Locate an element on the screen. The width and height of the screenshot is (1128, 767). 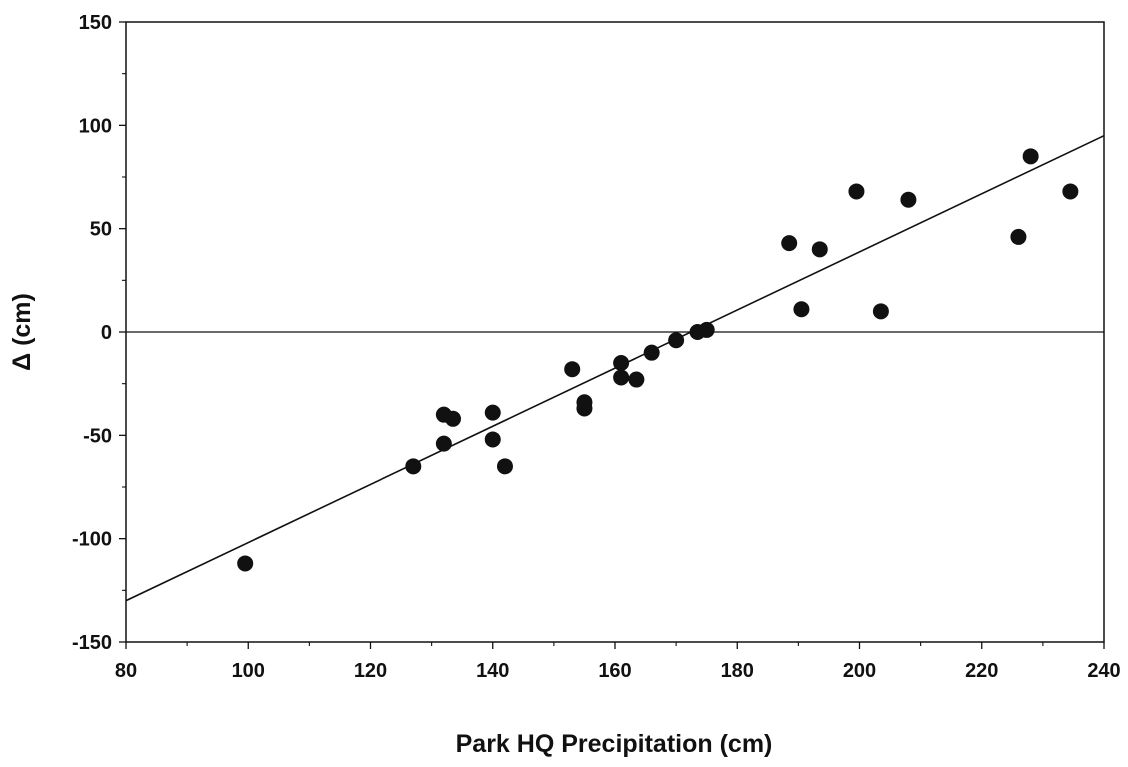
y-tick-label: -50 is located at coordinates (97, 436).